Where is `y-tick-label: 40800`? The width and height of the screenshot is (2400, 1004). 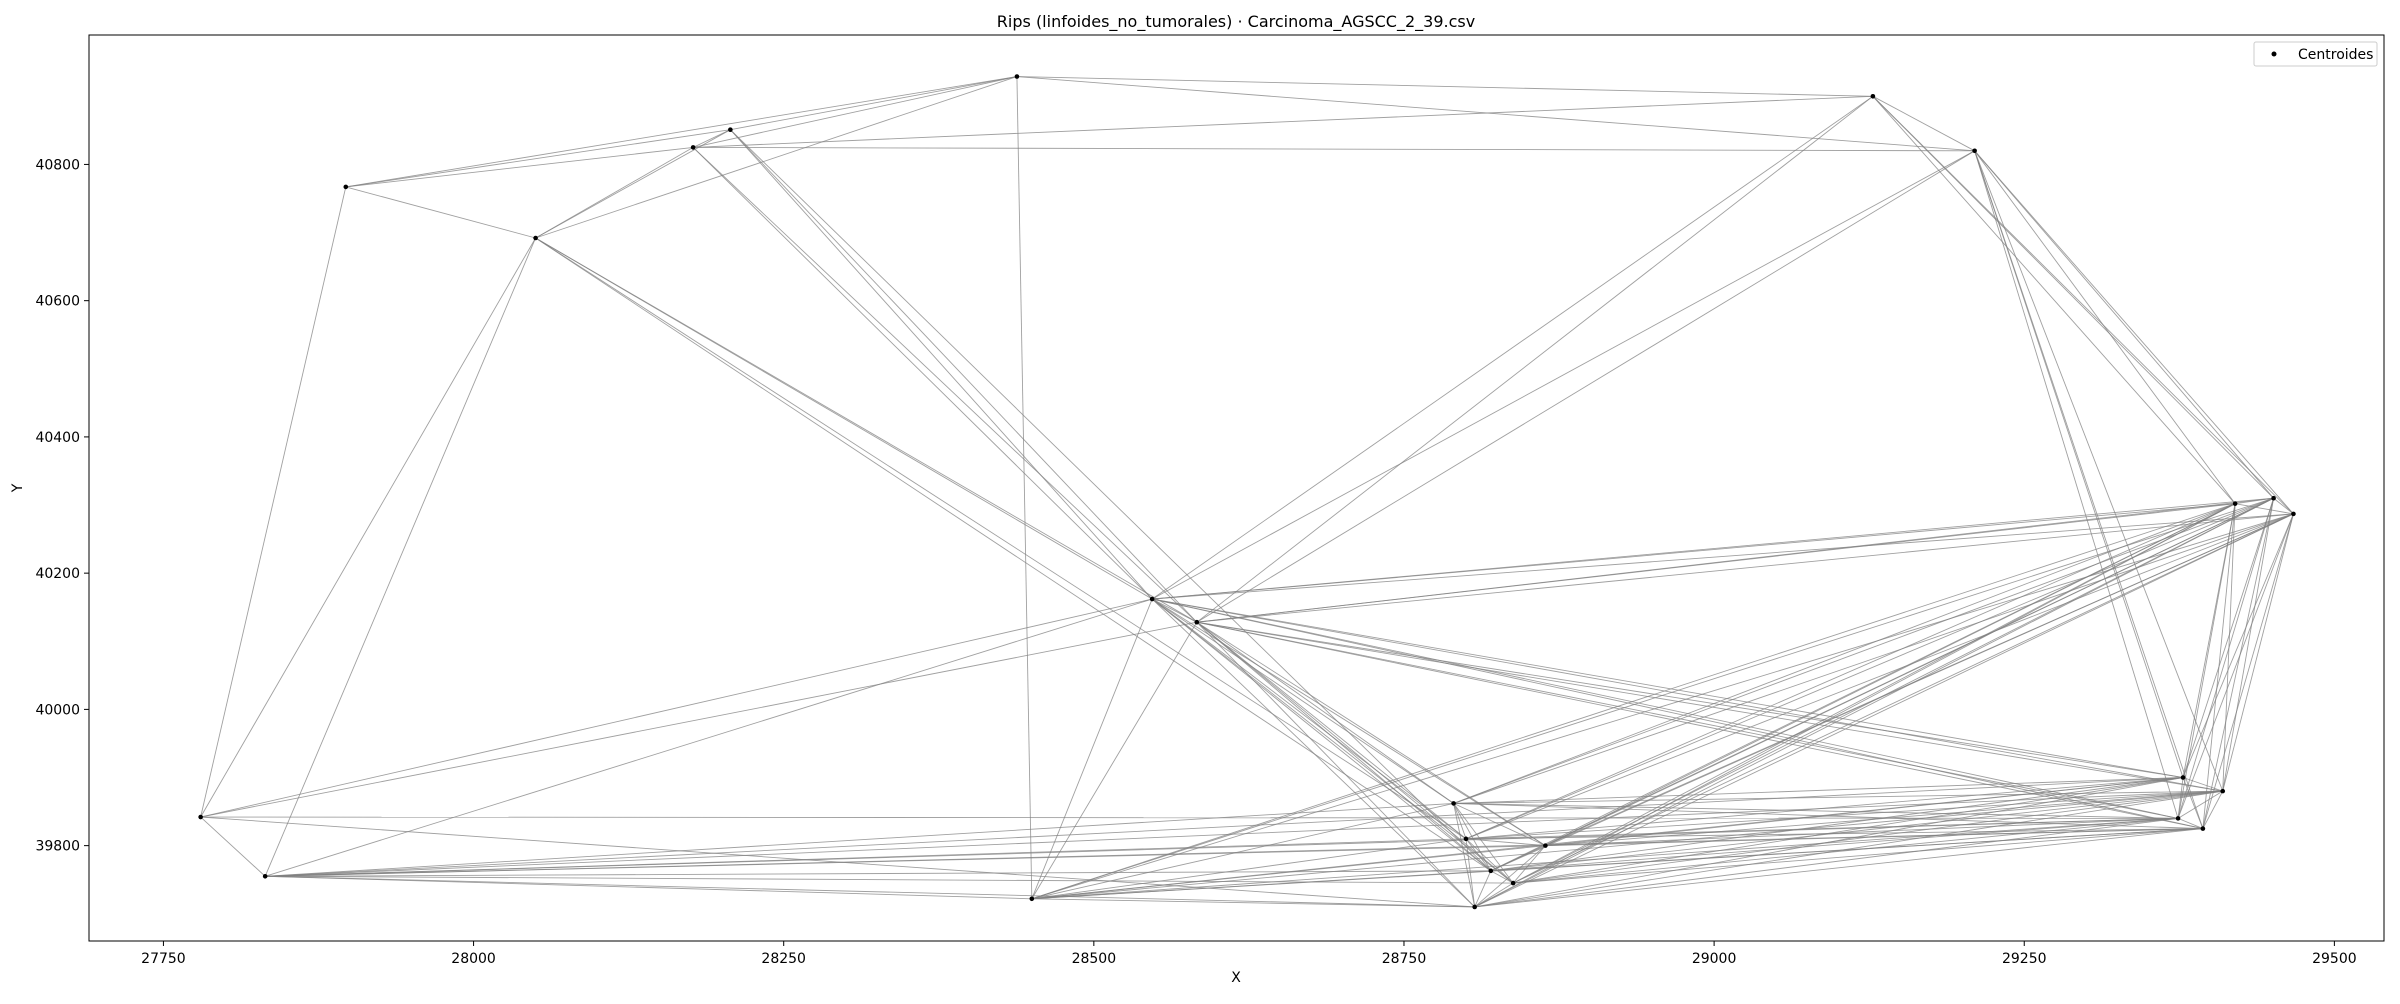 y-tick-label: 40800 is located at coordinates (57, 165).